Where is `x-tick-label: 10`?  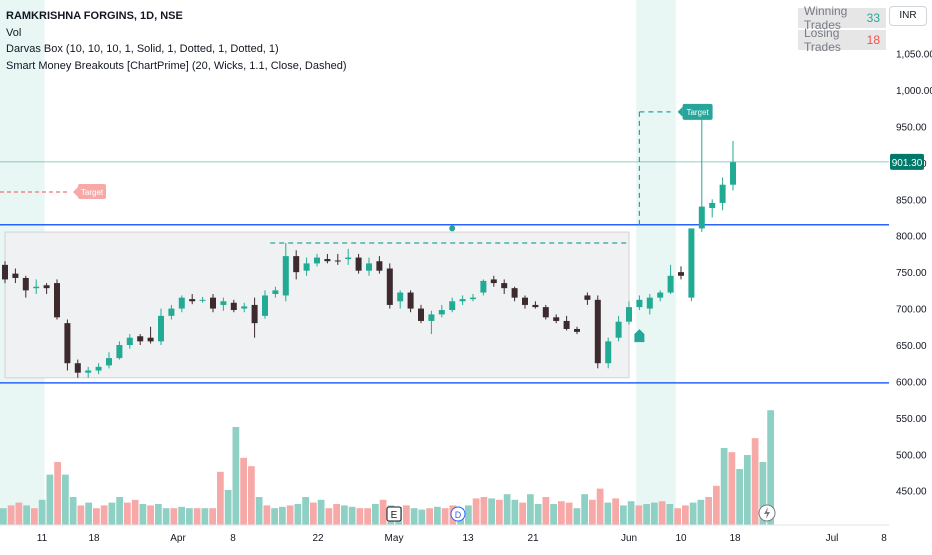 x-tick-label: 10 is located at coordinates (681, 538).